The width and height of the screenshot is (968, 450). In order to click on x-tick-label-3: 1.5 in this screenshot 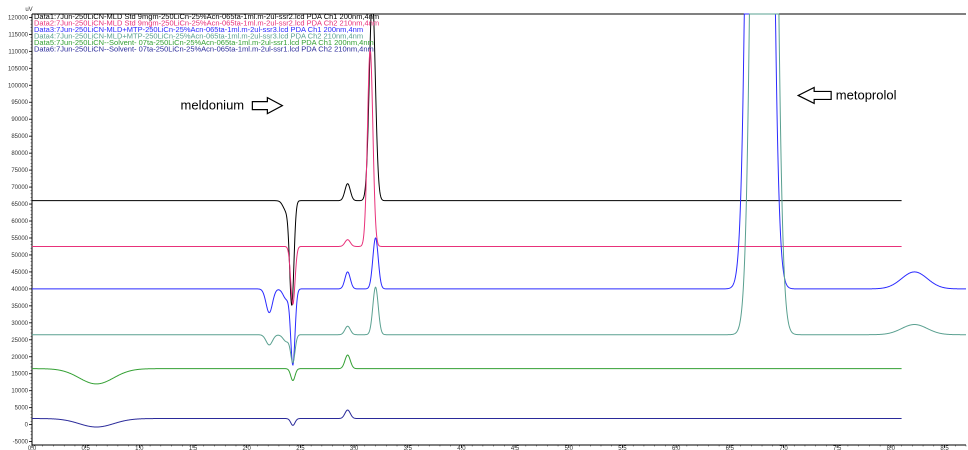, I will do `click(193, 448)`.